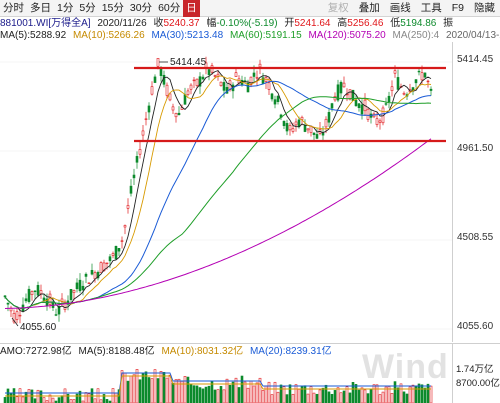  What do you see at coordinates (416, 35) in the screenshot?
I see `ma250-label: MA(250):4` at bounding box center [416, 35].